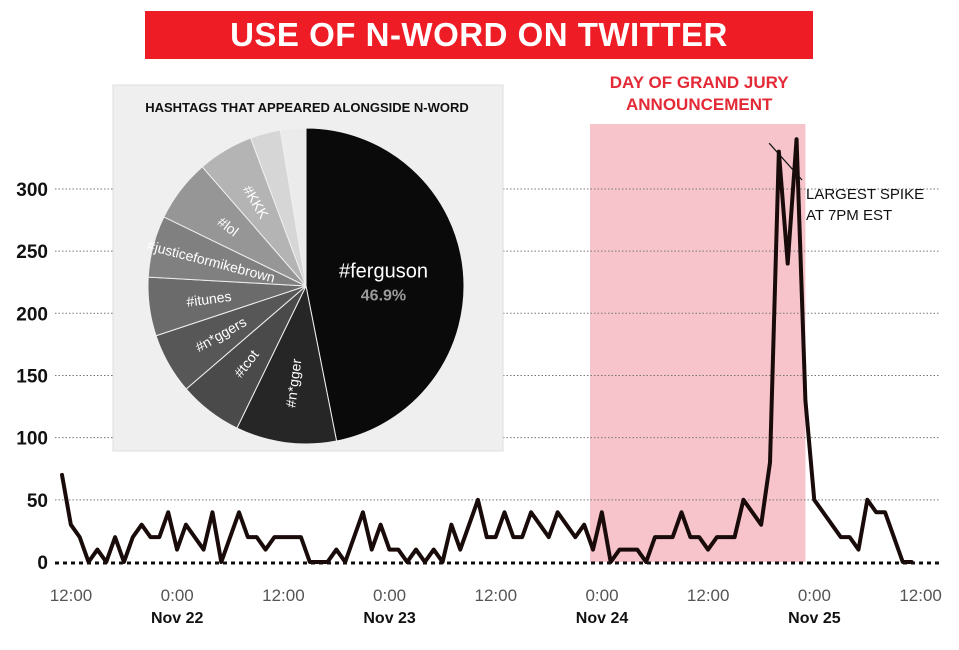  What do you see at coordinates (865, 194) in the screenshot?
I see `annotation-text: LARGEST SPIKE` at bounding box center [865, 194].